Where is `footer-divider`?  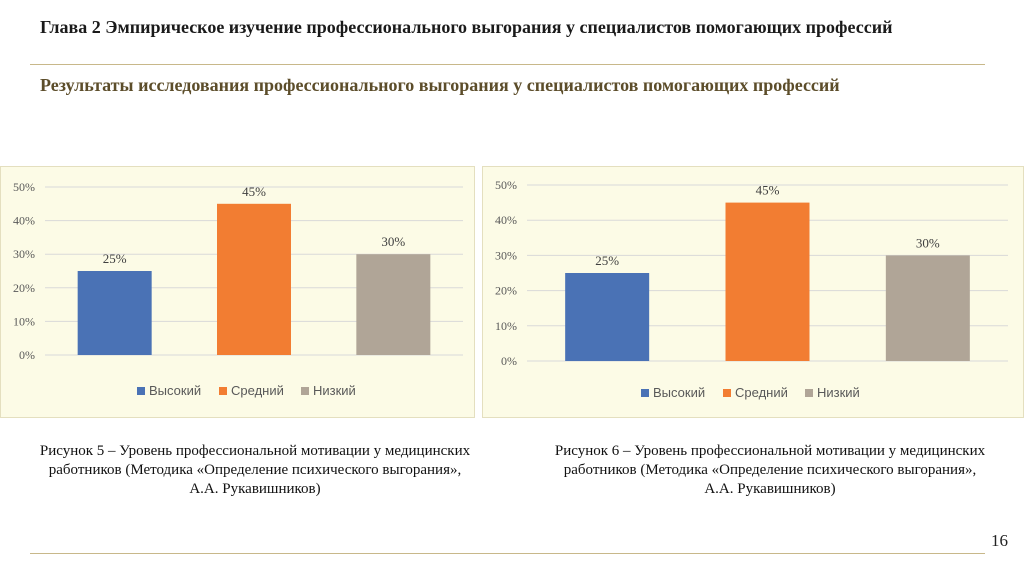 footer-divider is located at coordinates (507, 553).